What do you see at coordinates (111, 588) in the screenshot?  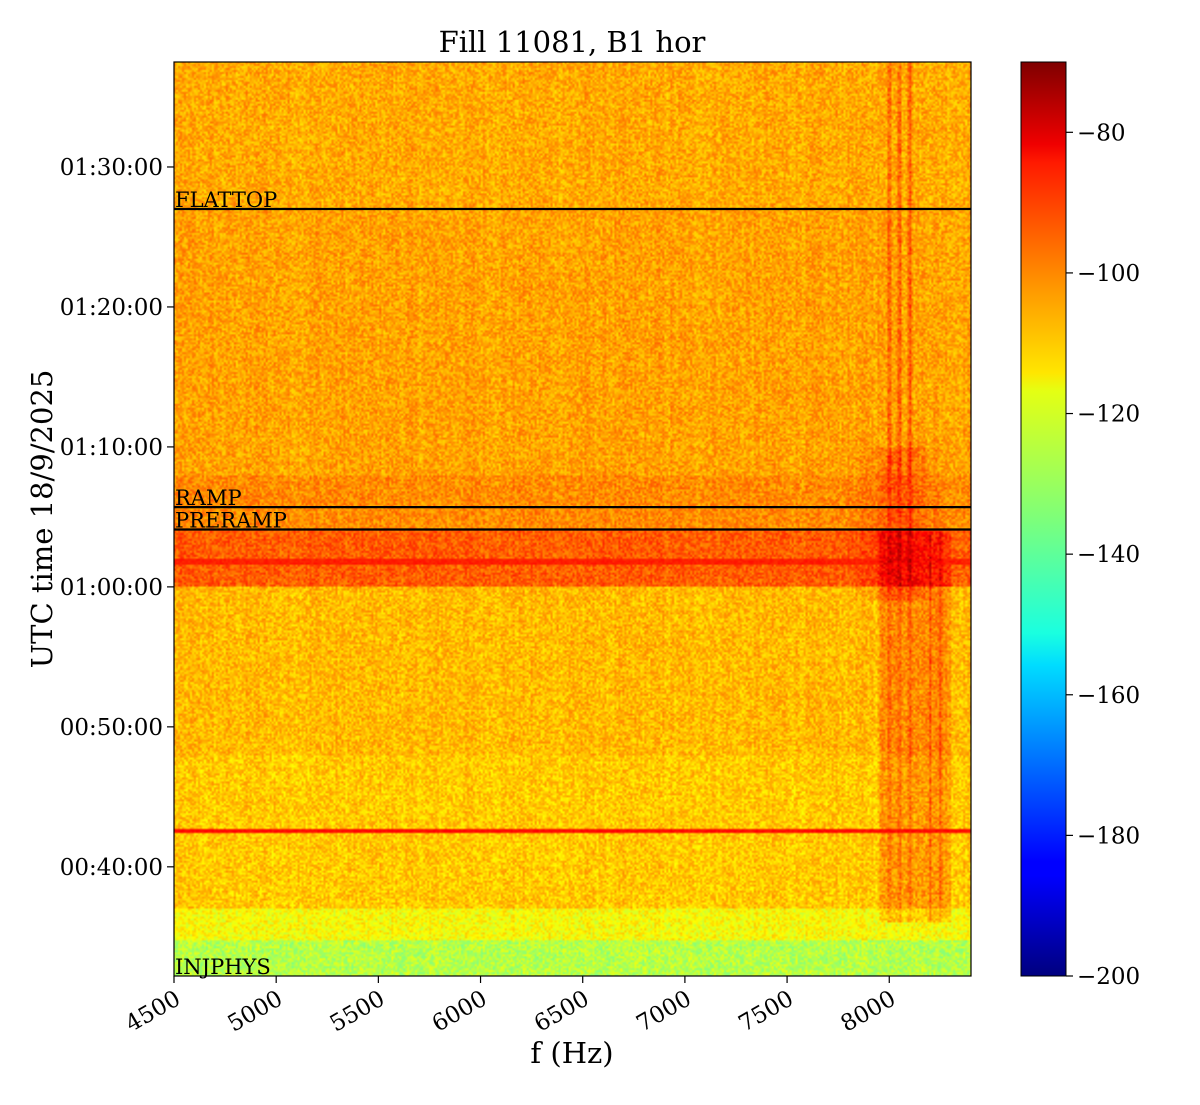 I see `y-tick-label: 01:00:00` at bounding box center [111, 588].